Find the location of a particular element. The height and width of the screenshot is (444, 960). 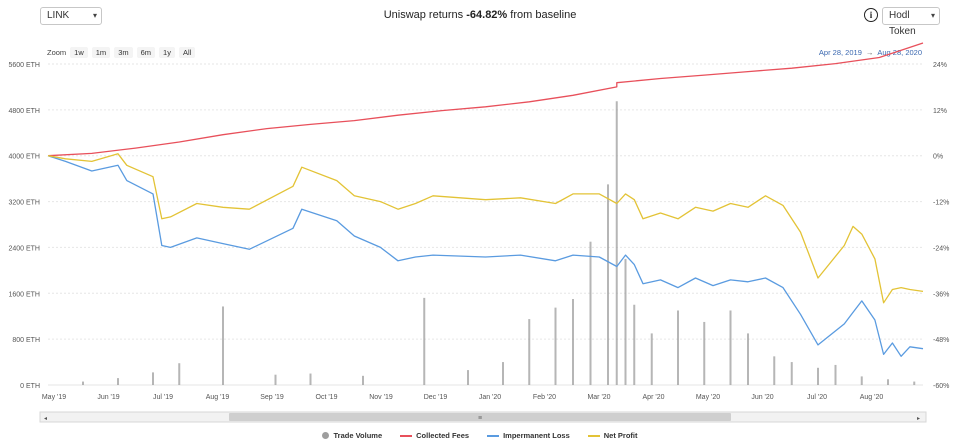

scrollbar-thumb is located at coordinates (480, 417).